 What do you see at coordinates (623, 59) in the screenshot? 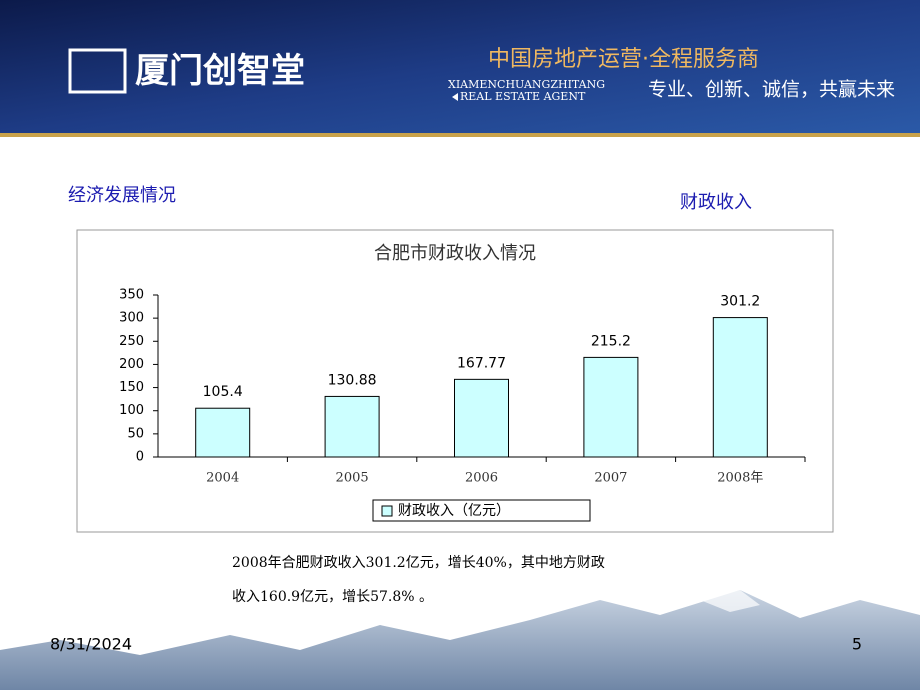
I see `slogan: 中国房地产运营·全程服务商` at bounding box center [623, 59].